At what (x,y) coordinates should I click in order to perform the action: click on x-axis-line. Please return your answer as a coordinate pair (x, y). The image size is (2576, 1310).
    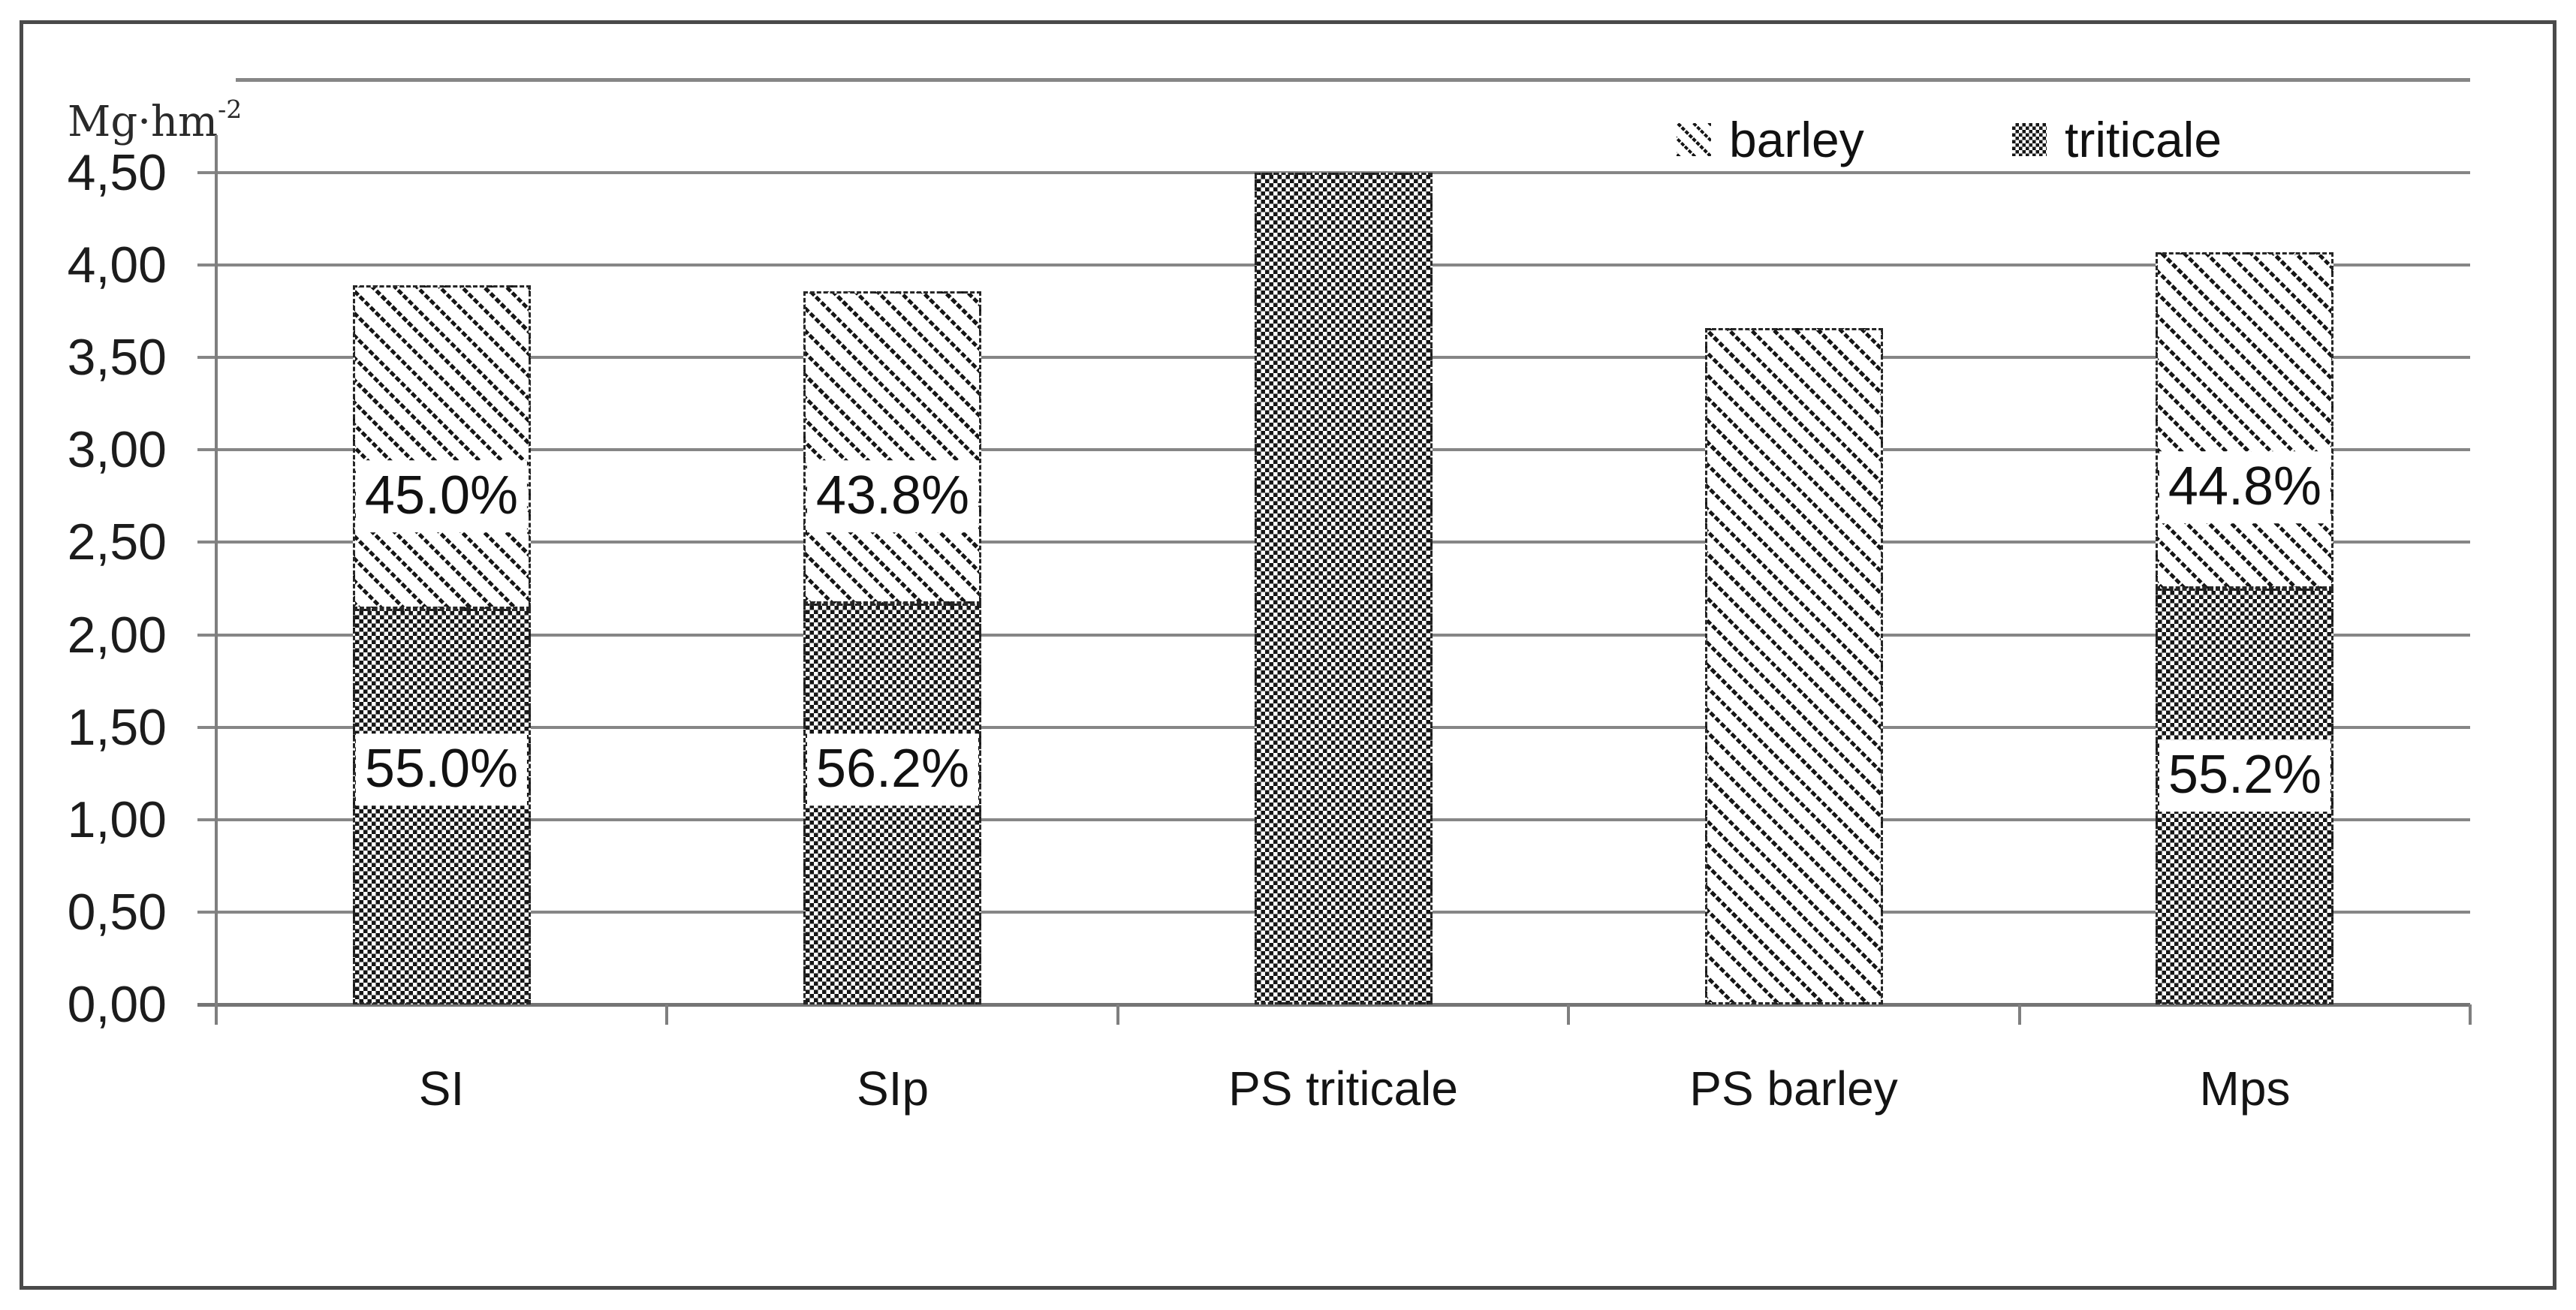
    Looking at the image, I should click on (1333, 1005).